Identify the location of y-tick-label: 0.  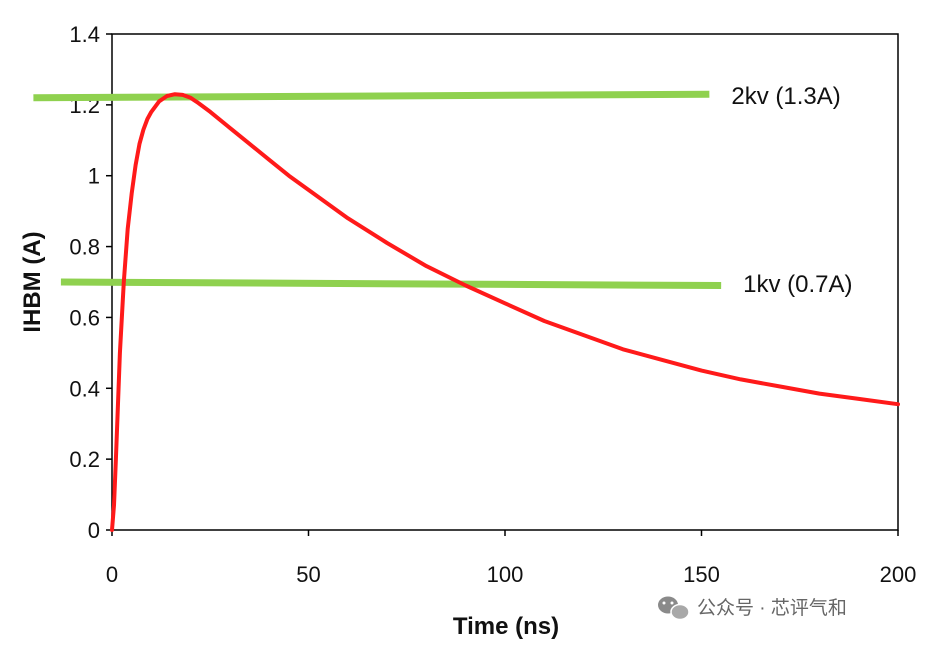
(94, 530).